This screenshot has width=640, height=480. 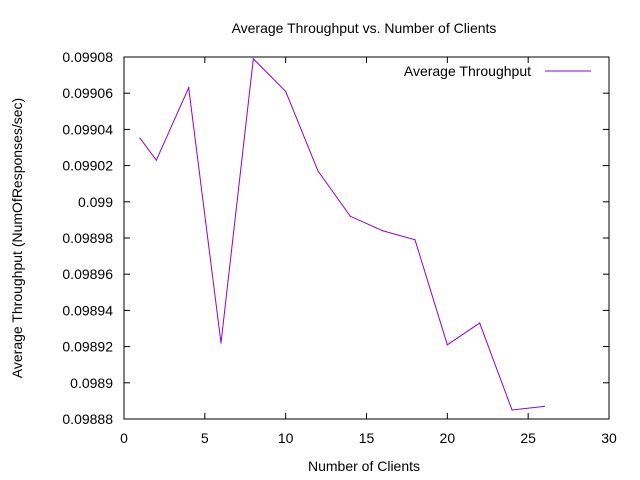 What do you see at coordinates (205, 438) in the screenshot?
I see `x-tick-label: 5` at bounding box center [205, 438].